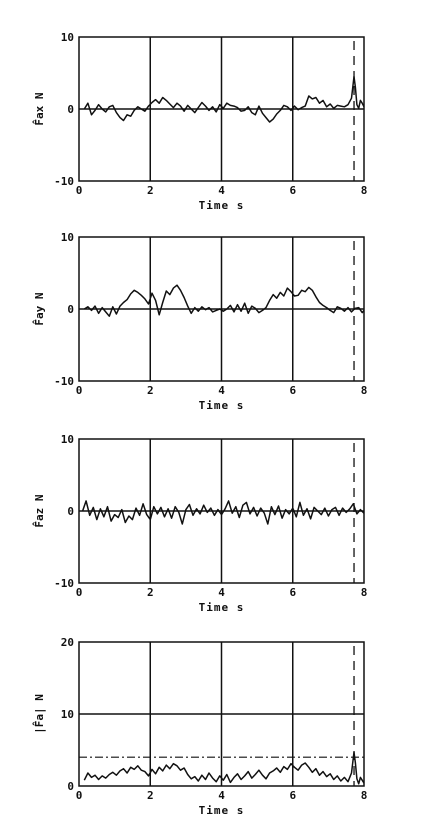  Describe the element at coordinates (39, 510) in the screenshot. I see `y-axis-label: F̂az N` at that location.